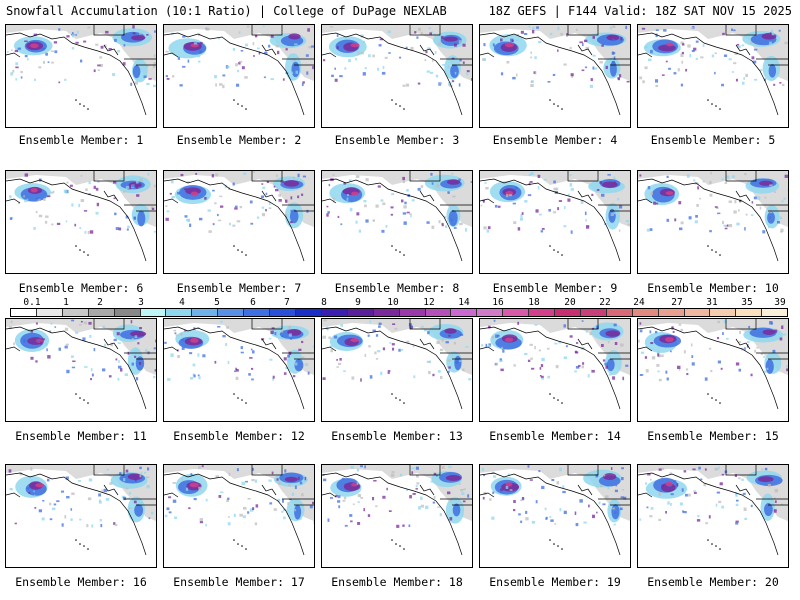  Describe the element at coordinates (555, 436) in the screenshot. I see `ensemble-member-label: Ensemble Member: 14` at that location.